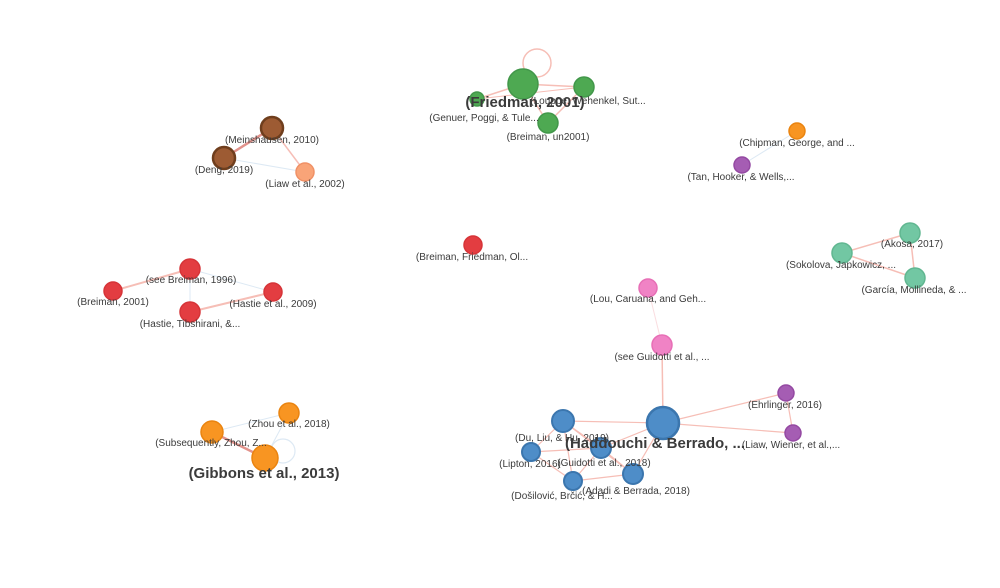 The width and height of the screenshot is (1000, 588). I want to click on label-ehrlinger: (Ehrlinger, 2016), so click(785, 405).